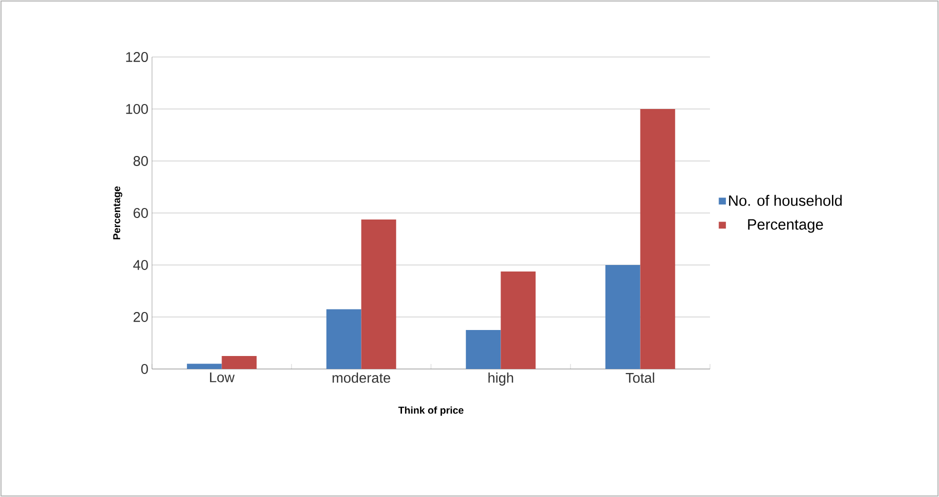  I want to click on x-tick-label: moderate, so click(361, 377).